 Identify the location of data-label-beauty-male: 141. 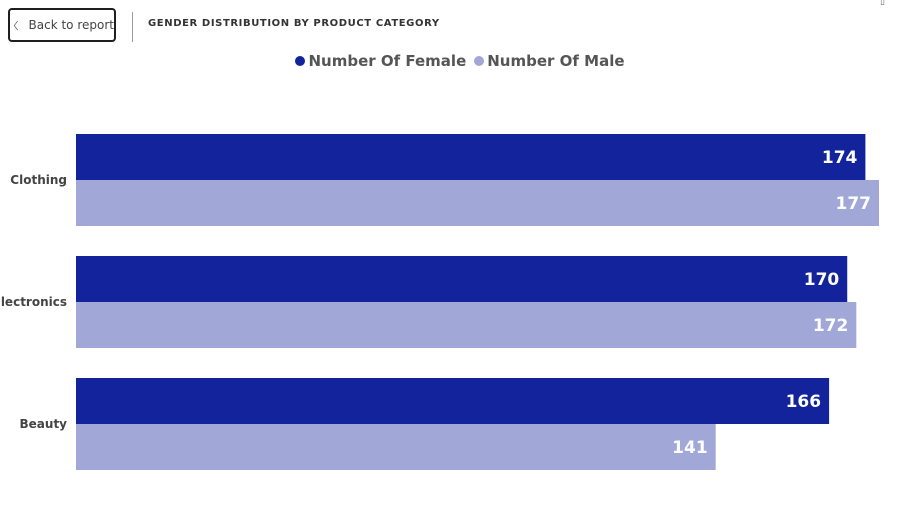
(690, 448).